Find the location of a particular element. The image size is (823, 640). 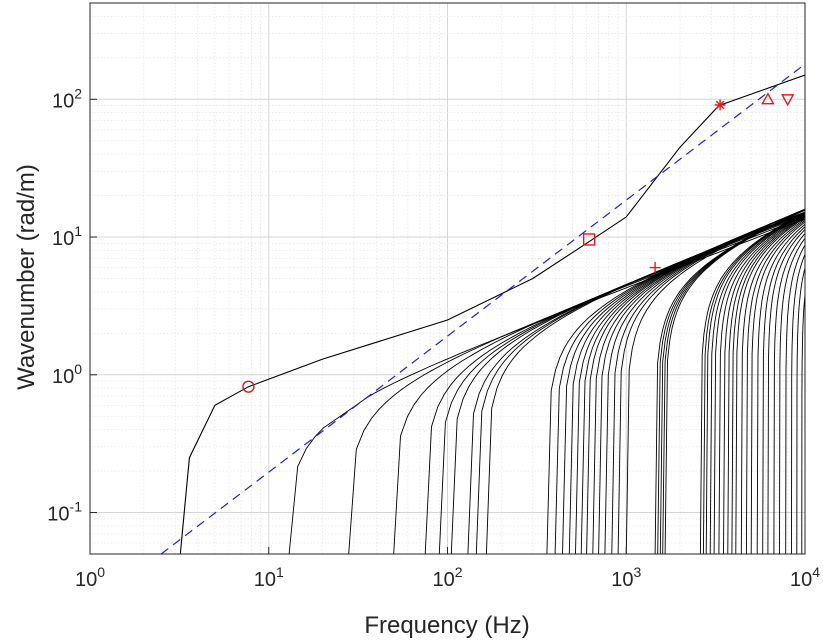

marker-asterisk-d2 is located at coordinates (720, 105).